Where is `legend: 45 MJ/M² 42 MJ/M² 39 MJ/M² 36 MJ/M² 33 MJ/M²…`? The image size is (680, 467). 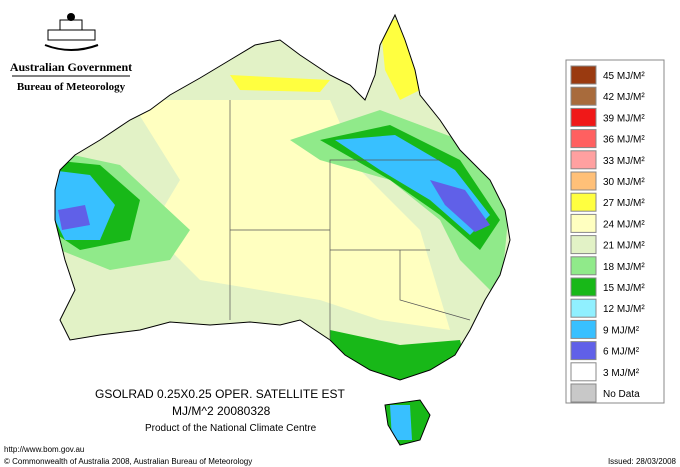
legend: 45 MJ/M² 42 MJ/M² 39 MJ/M² 36 MJ/M² 33 MJ/M²… is located at coordinates (607, 234).